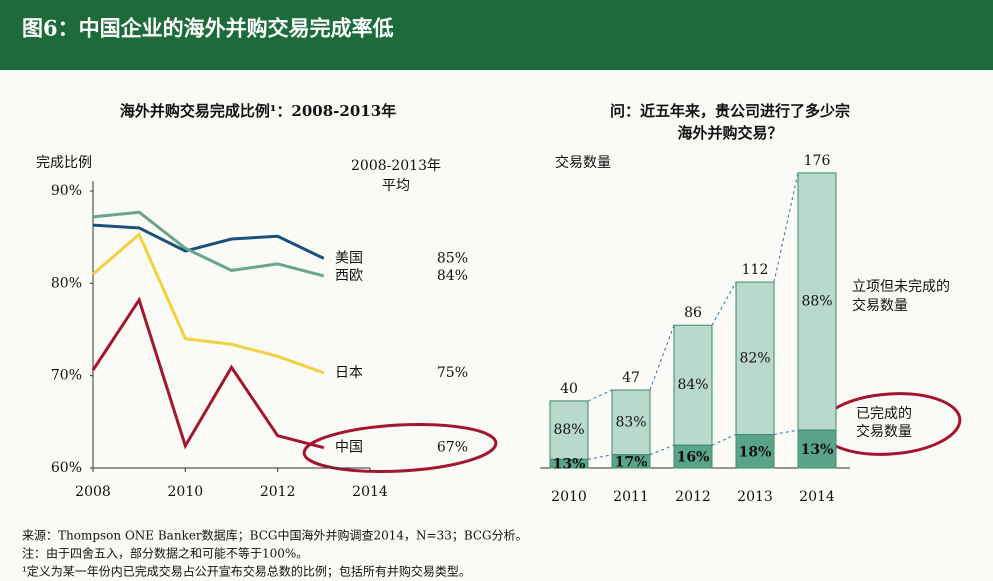 The height and width of the screenshot is (581, 993). Describe the element at coordinates (496, 35) in the screenshot. I see `header-band` at that location.